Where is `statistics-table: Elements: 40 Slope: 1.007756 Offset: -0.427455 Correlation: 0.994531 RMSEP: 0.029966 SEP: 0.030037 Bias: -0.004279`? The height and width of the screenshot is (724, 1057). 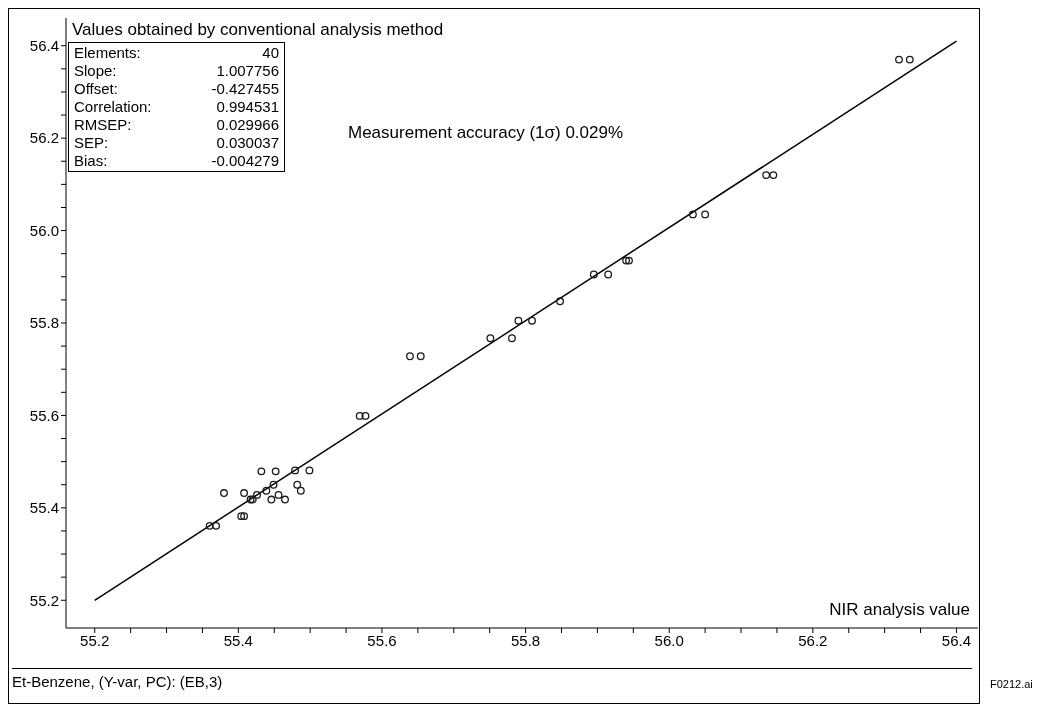 statistics-table: Elements: 40 Slope: 1.007756 Offset: -0.427455 Correlation: 0.994531 RMSEP: 0.029966 SEP: 0.030037 Bias: -0.004279 is located at coordinates (176, 107).